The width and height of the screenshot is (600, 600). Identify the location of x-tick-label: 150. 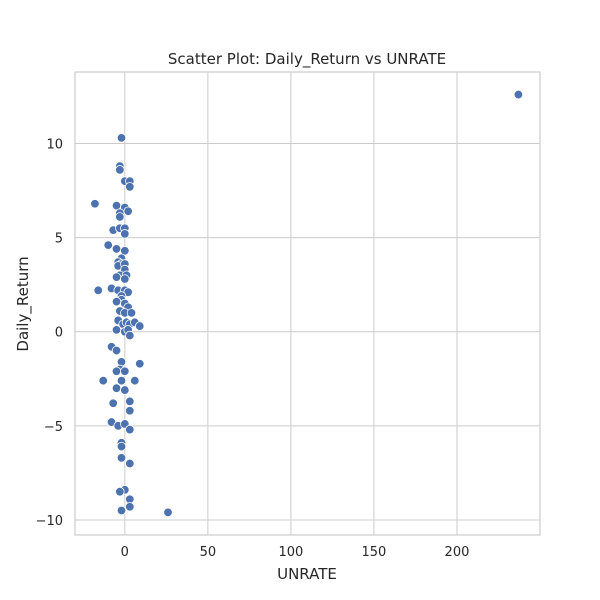
(374, 552).